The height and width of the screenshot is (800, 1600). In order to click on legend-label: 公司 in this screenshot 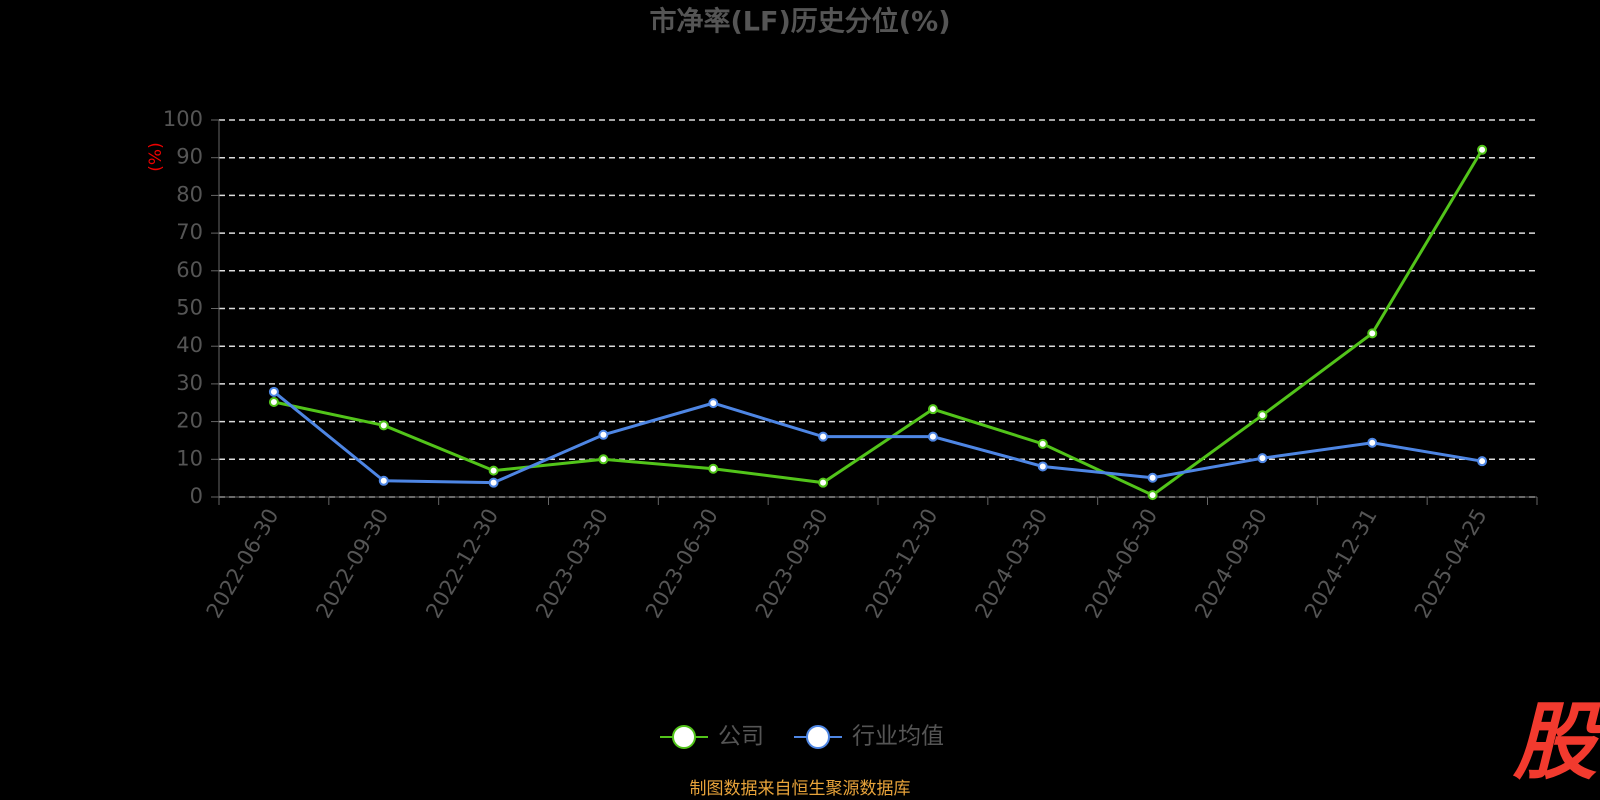, I will do `click(741, 737)`.